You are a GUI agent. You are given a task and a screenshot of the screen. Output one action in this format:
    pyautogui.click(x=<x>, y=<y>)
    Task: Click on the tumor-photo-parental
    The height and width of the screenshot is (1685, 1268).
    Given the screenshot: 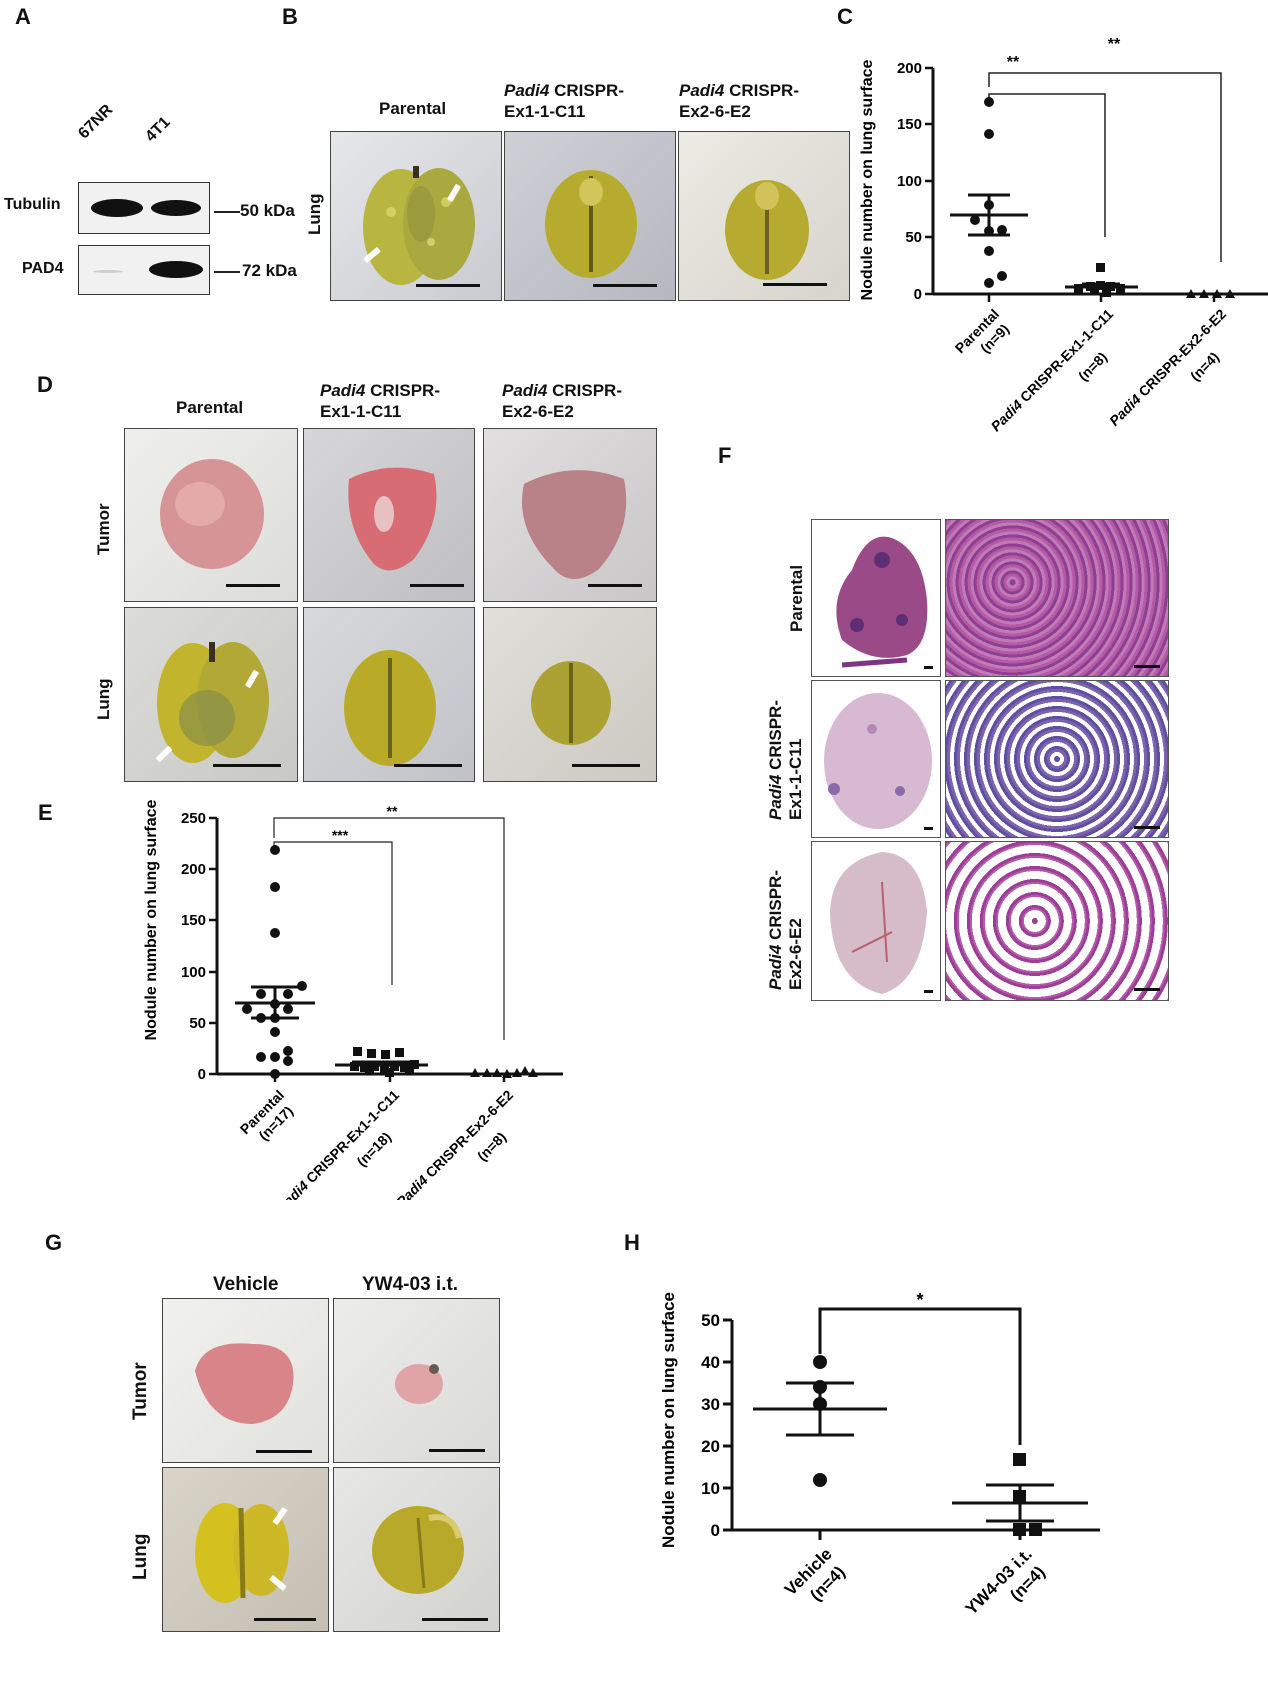 What is the action you would take?
    pyautogui.click(x=211, y=515)
    